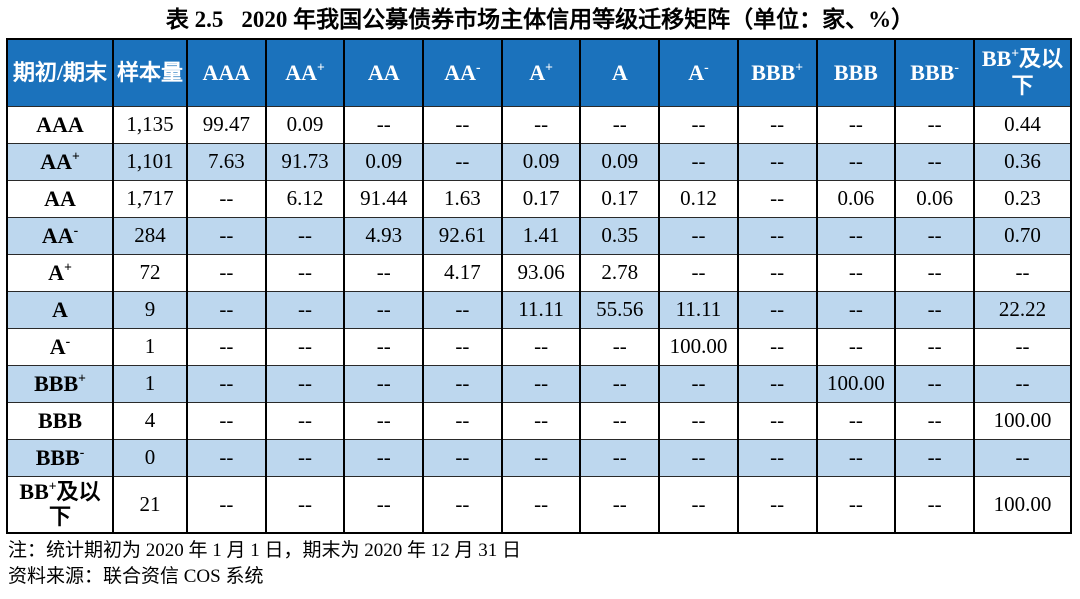  Describe the element at coordinates (698, 72) in the screenshot. I see `column-header: A-` at that location.